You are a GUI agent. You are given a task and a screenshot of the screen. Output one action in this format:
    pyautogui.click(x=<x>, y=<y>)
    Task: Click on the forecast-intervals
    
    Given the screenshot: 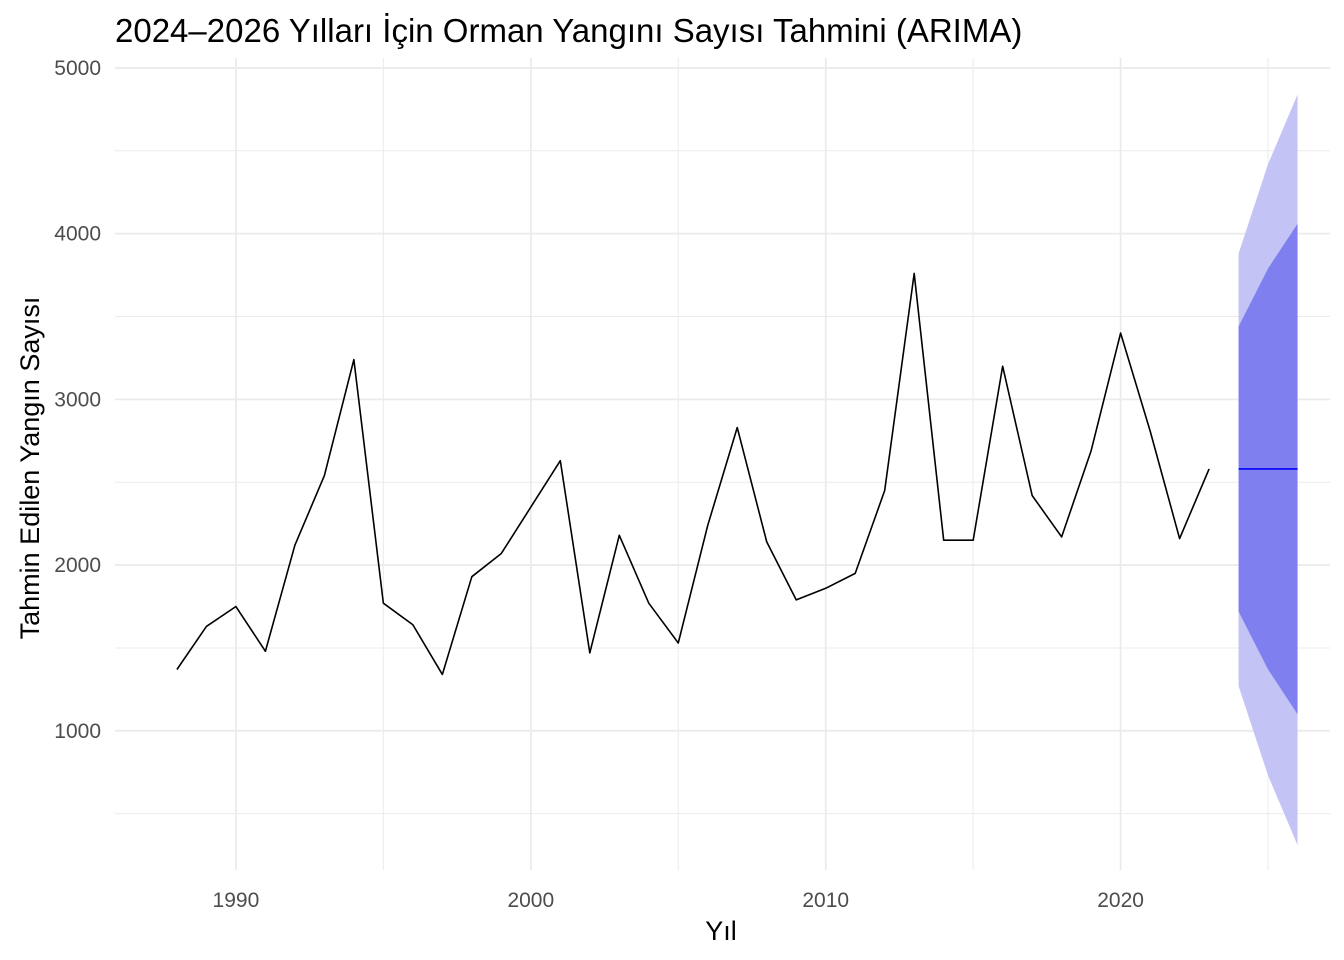 What is the action you would take?
    pyautogui.click(x=1268, y=470)
    